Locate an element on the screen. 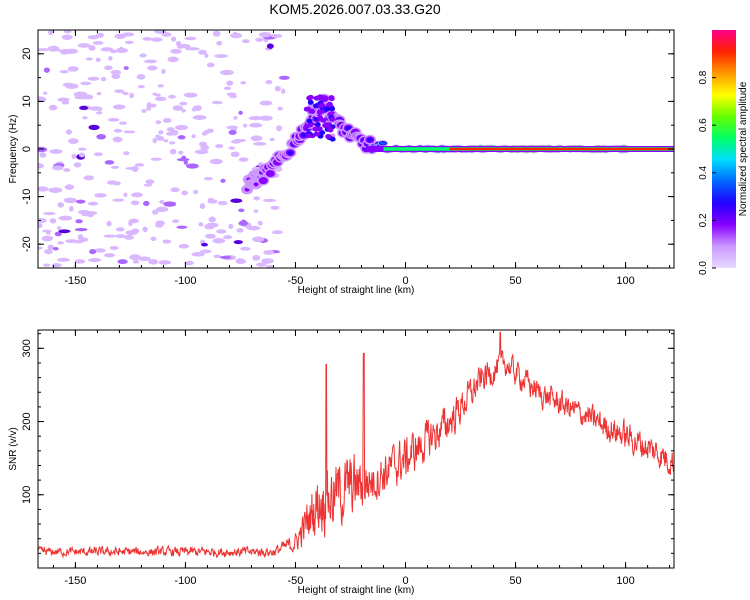  spectrogram-y-tick-label: -10 is located at coordinates (27, 197).